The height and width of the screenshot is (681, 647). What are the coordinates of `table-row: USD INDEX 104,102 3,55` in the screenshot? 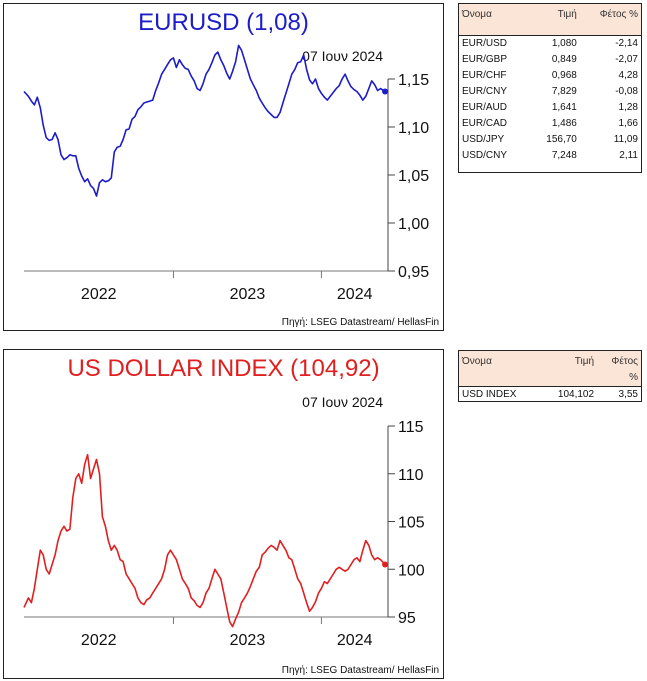 It's located at (550, 394).